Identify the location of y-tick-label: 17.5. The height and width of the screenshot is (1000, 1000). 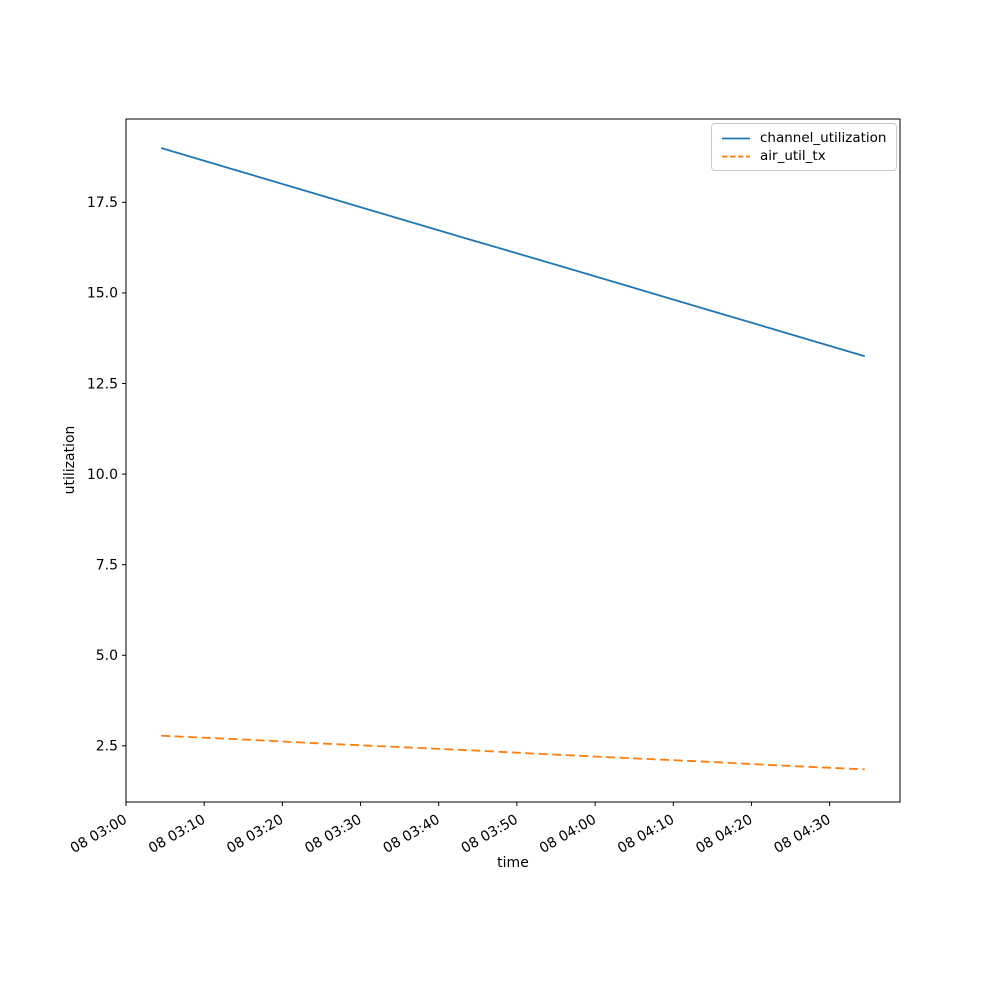
(102, 203).